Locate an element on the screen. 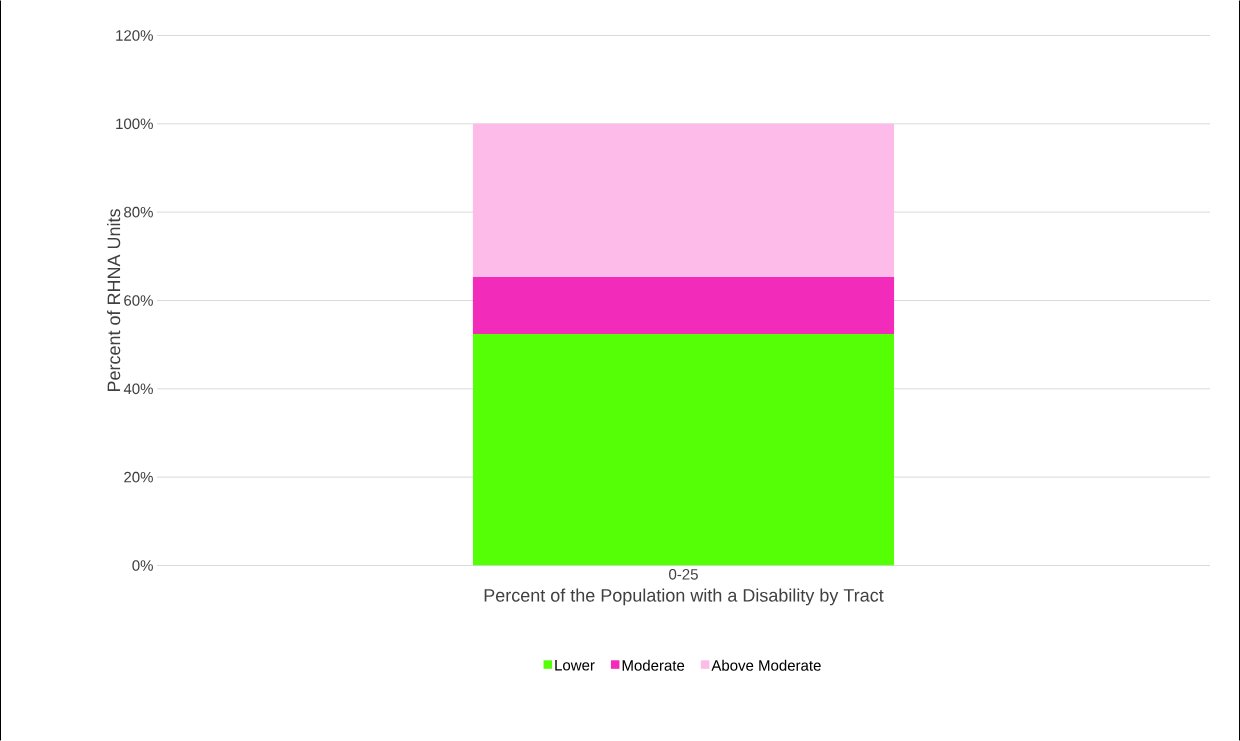 The image size is (1240, 741). y-tick-label: 20% is located at coordinates (138, 477).